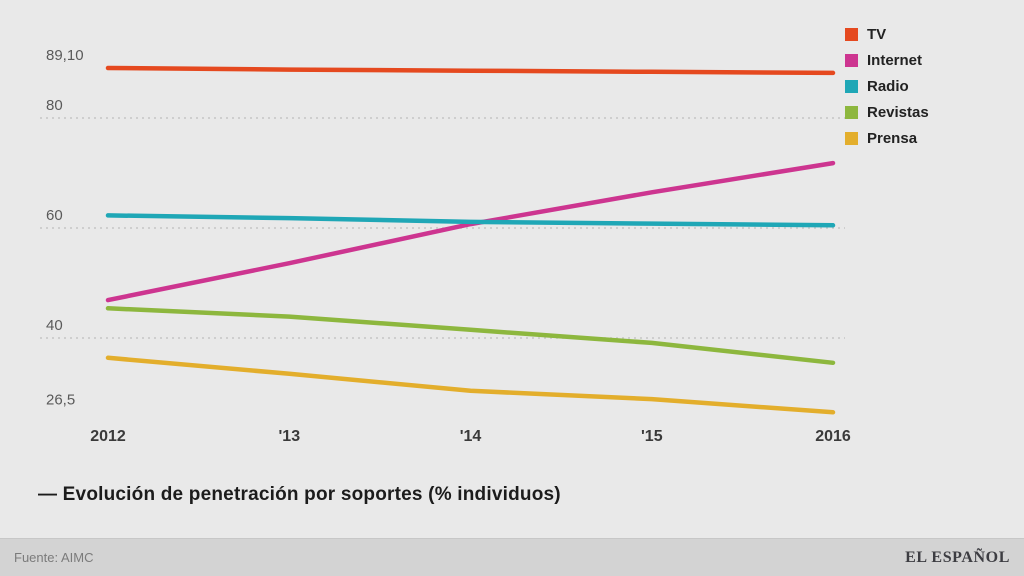 The width and height of the screenshot is (1024, 576). I want to click on series-line-radio, so click(470, 220).